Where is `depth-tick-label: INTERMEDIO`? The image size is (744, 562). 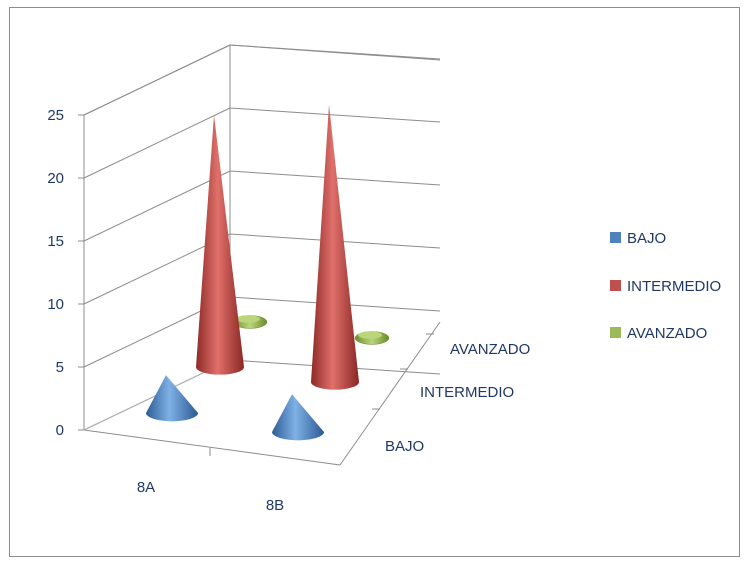 depth-tick-label: INTERMEDIO is located at coordinates (467, 392).